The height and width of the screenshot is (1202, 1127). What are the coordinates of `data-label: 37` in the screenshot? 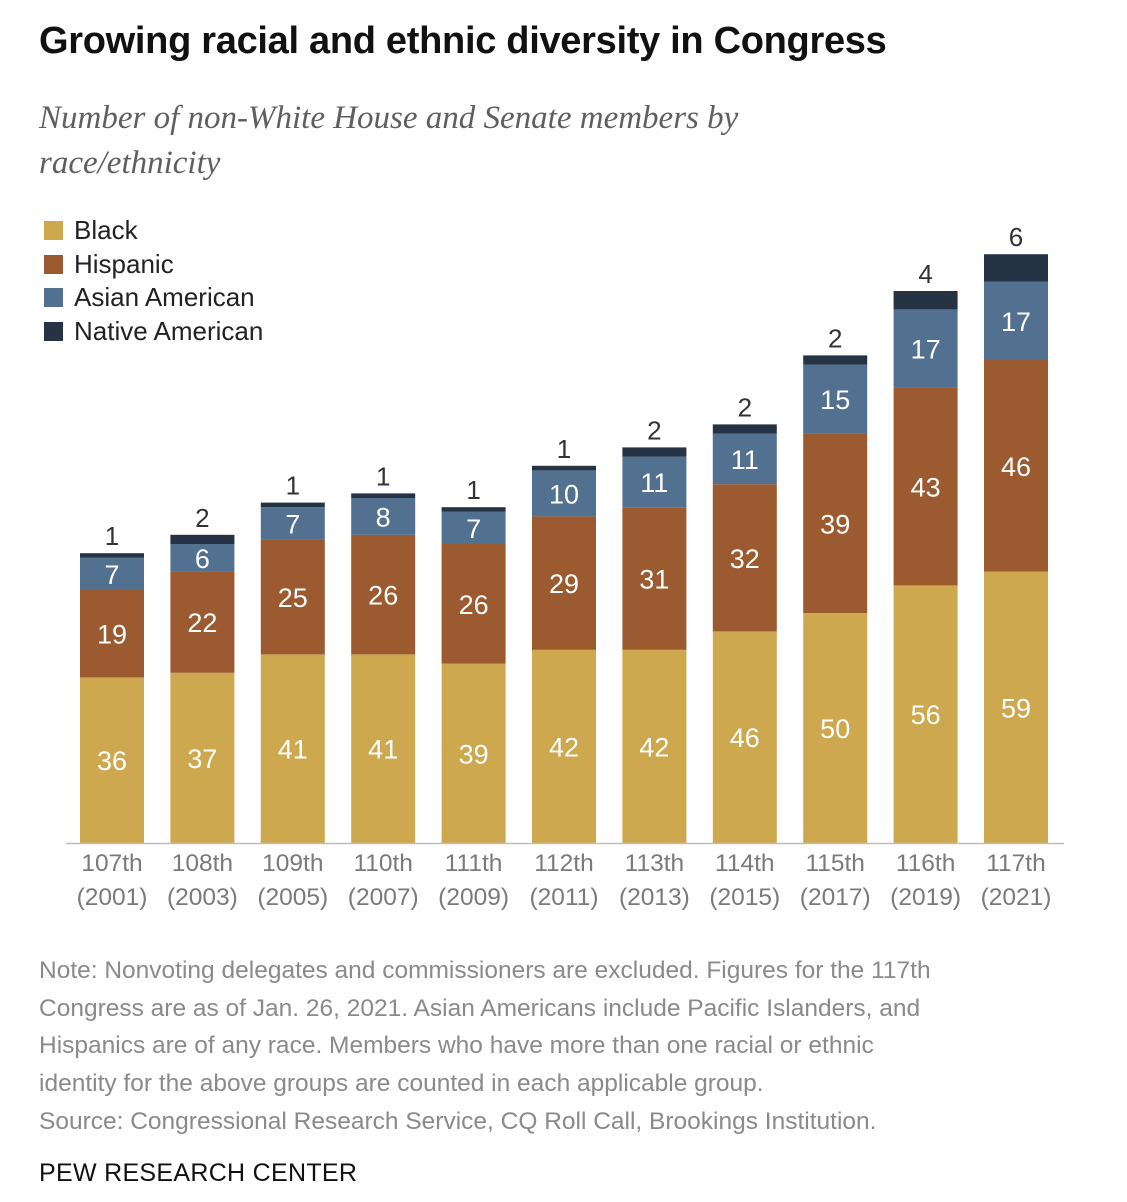 It's located at (202, 759).